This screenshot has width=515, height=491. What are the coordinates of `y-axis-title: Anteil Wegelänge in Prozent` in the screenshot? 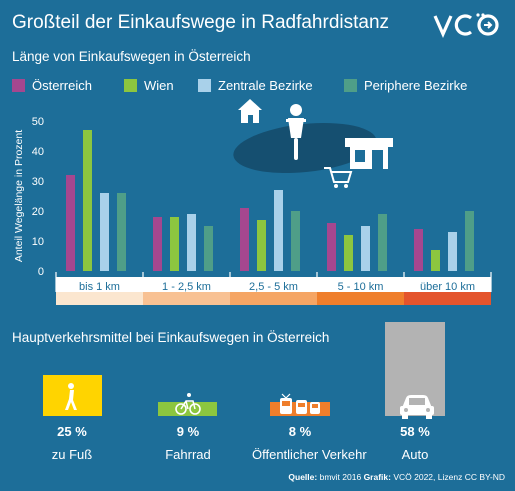 It's located at (19, 196).